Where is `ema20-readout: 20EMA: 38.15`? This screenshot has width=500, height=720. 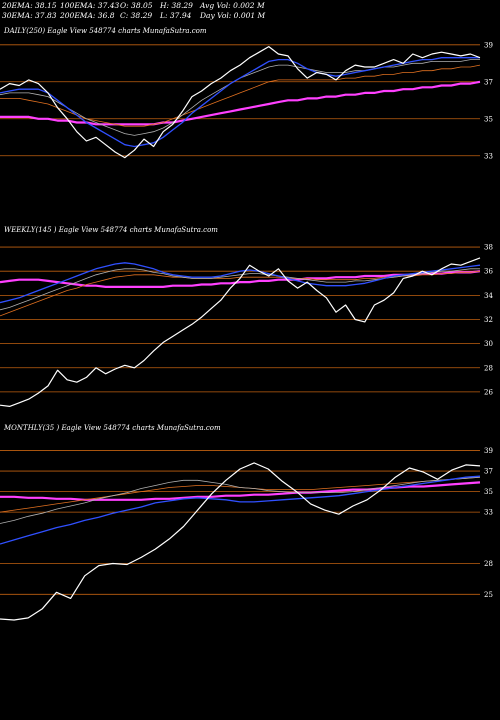 ema20-readout: 20EMA: 38.15 is located at coordinates (29, 5).